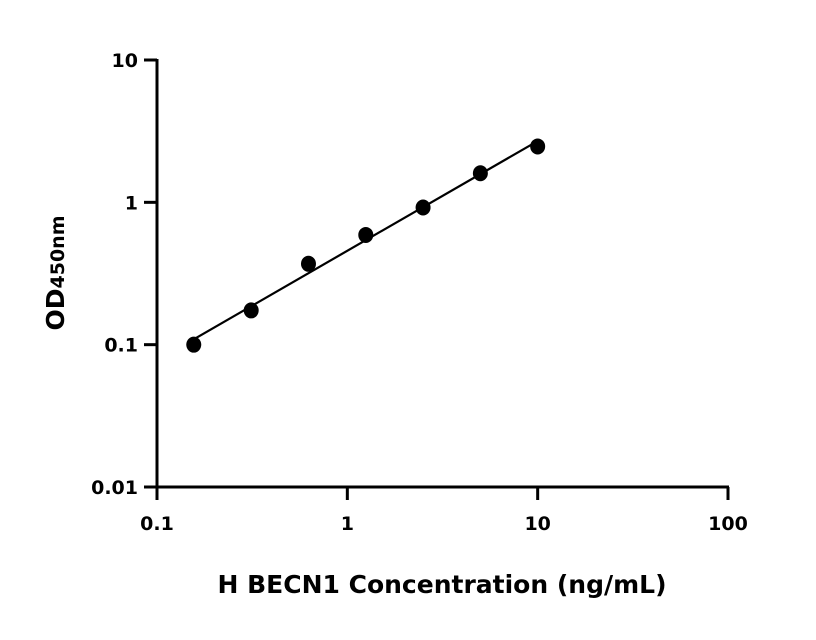 The image size is (816, 640). What do you see at coordinates (728, 524) in the screenshot?
I see `x-tick-label: 100` at bounding box center [728, 524].